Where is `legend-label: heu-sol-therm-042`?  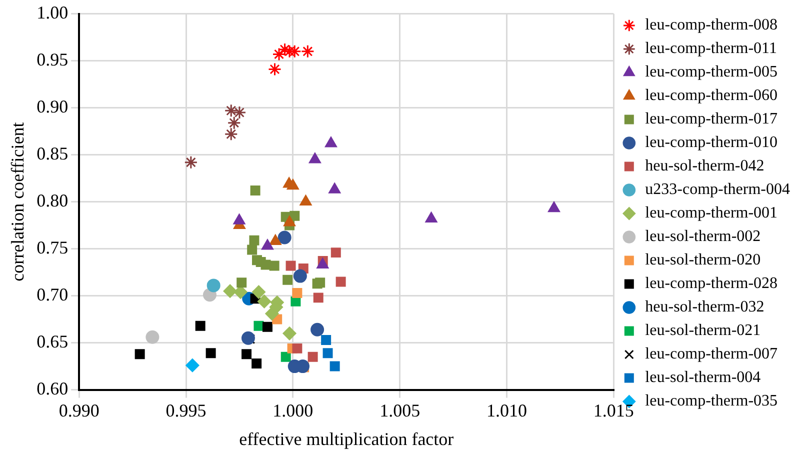 legend-label: heu-sol-therm-042 is located at coordinates (704, 166).